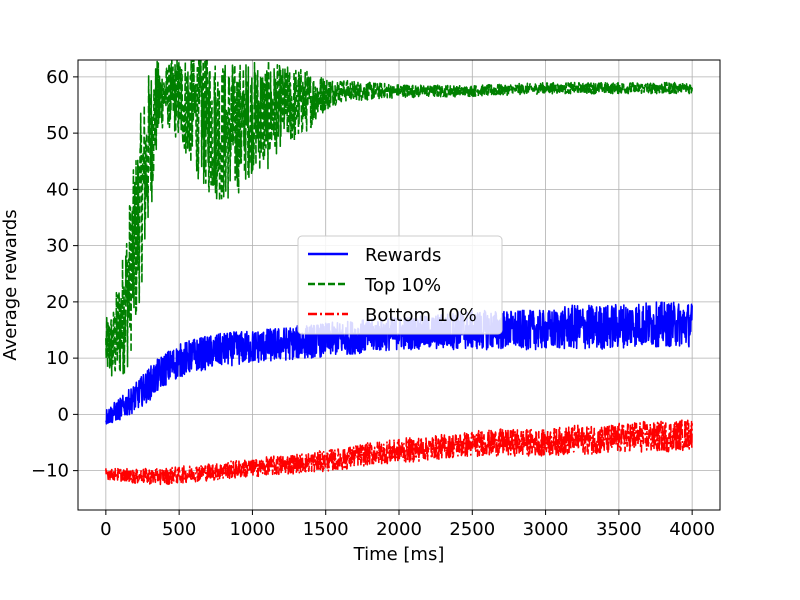 The image size is (800, 600). Describe the element at coordinates (57, 302) in the screenshot. I see `y-tick-label: 20` at that location.